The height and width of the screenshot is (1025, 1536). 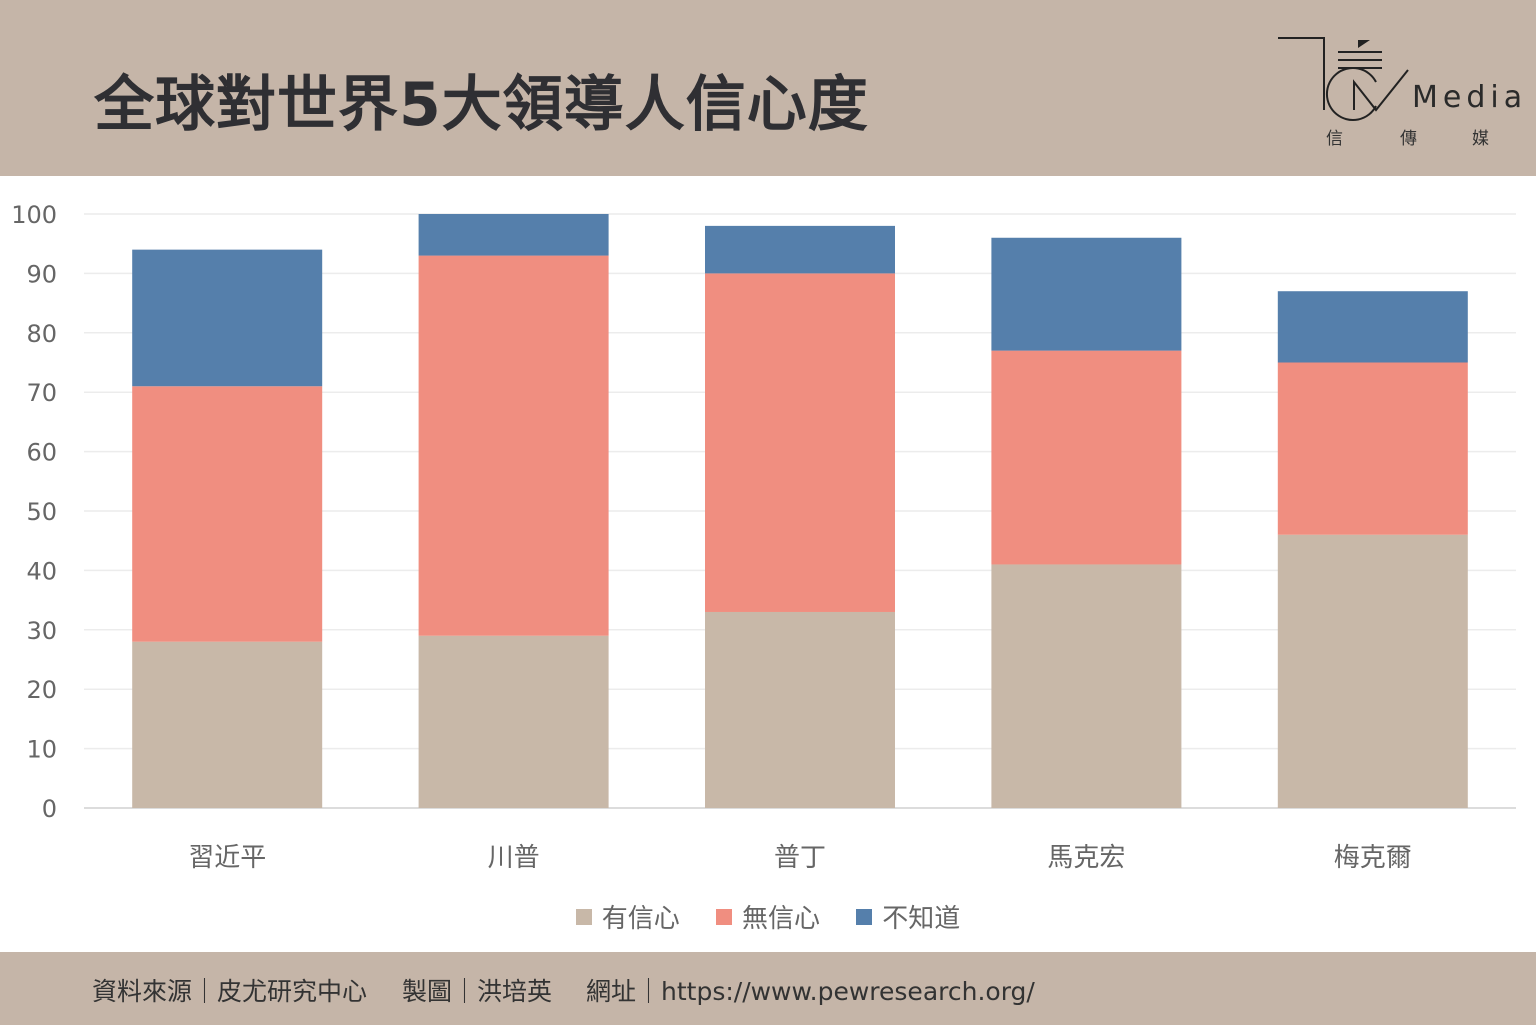 What do you see at coordinates (41, 453) in the screenshot?
I see `y-tick-label: 60` at bounding box center [41, 453].